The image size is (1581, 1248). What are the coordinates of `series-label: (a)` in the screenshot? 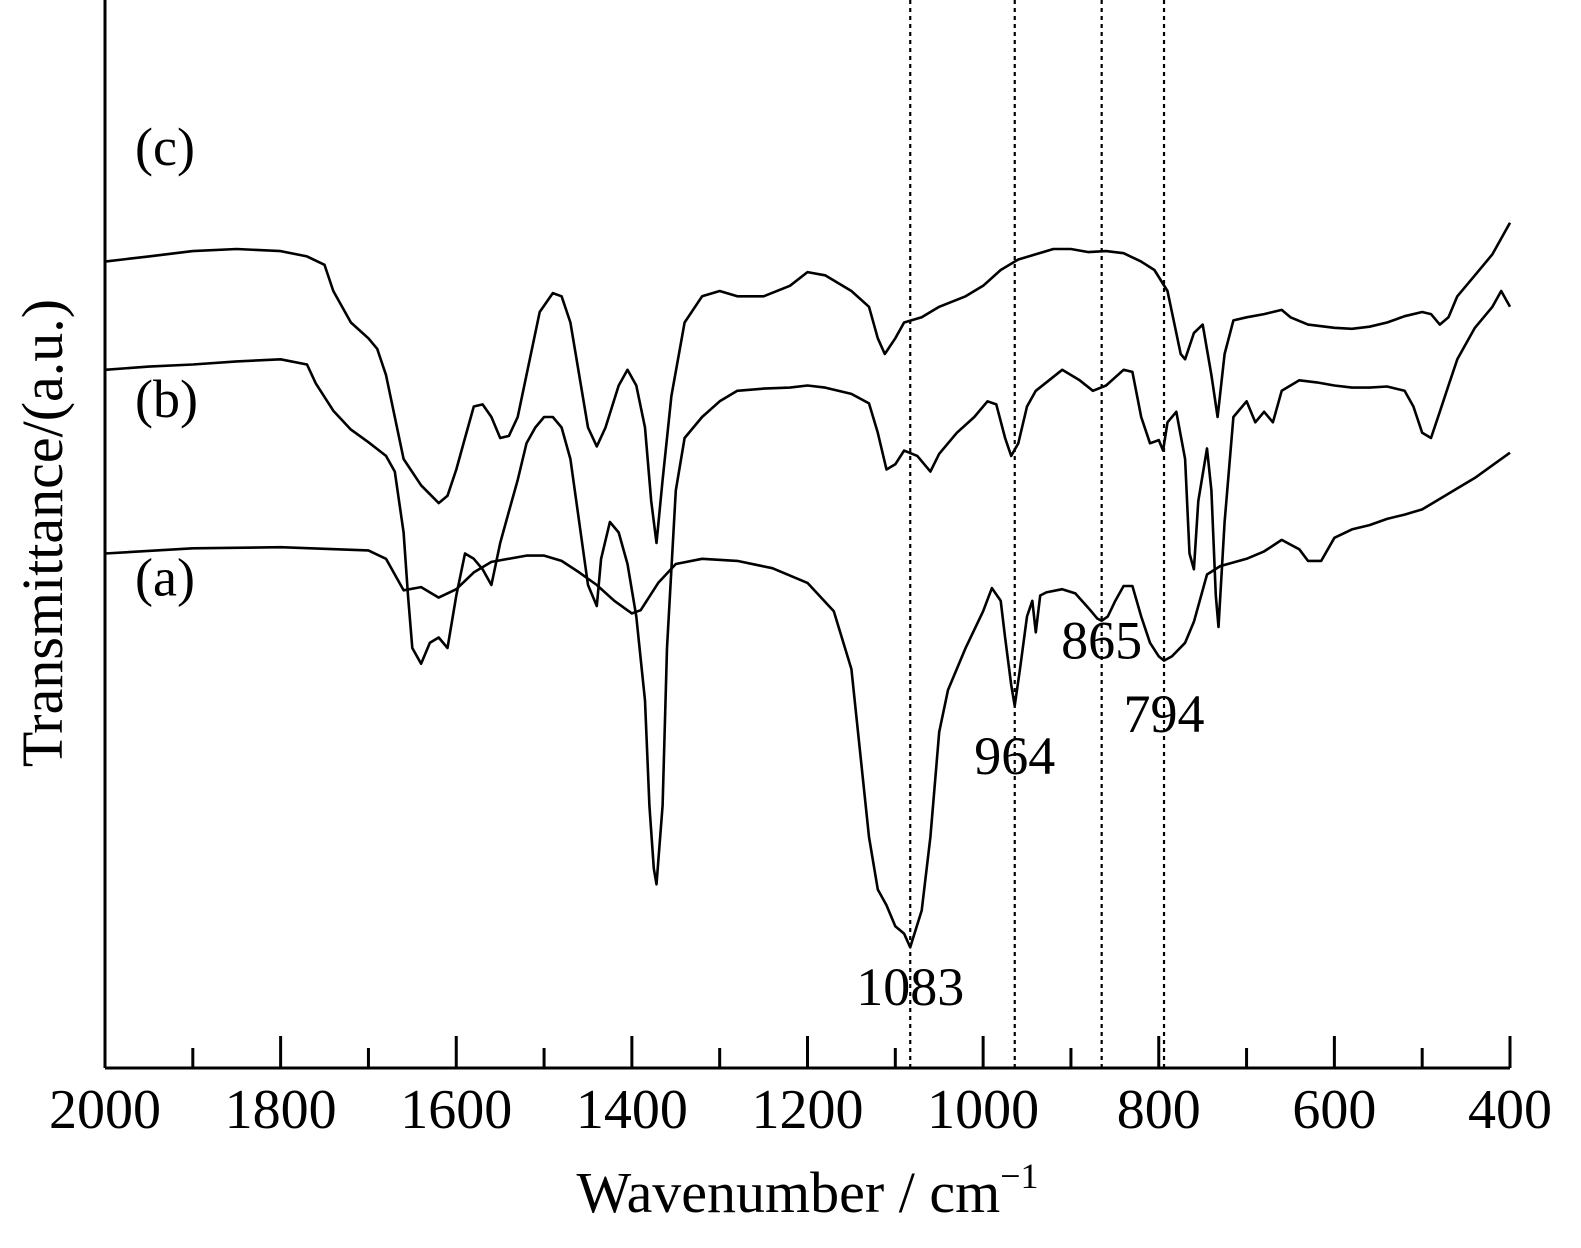 It's located at (165, 578).